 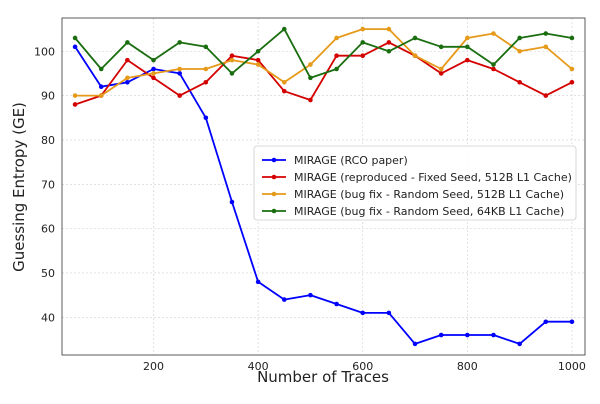 I want to click on y-tick-label: 90, so click(x=48, y=96).